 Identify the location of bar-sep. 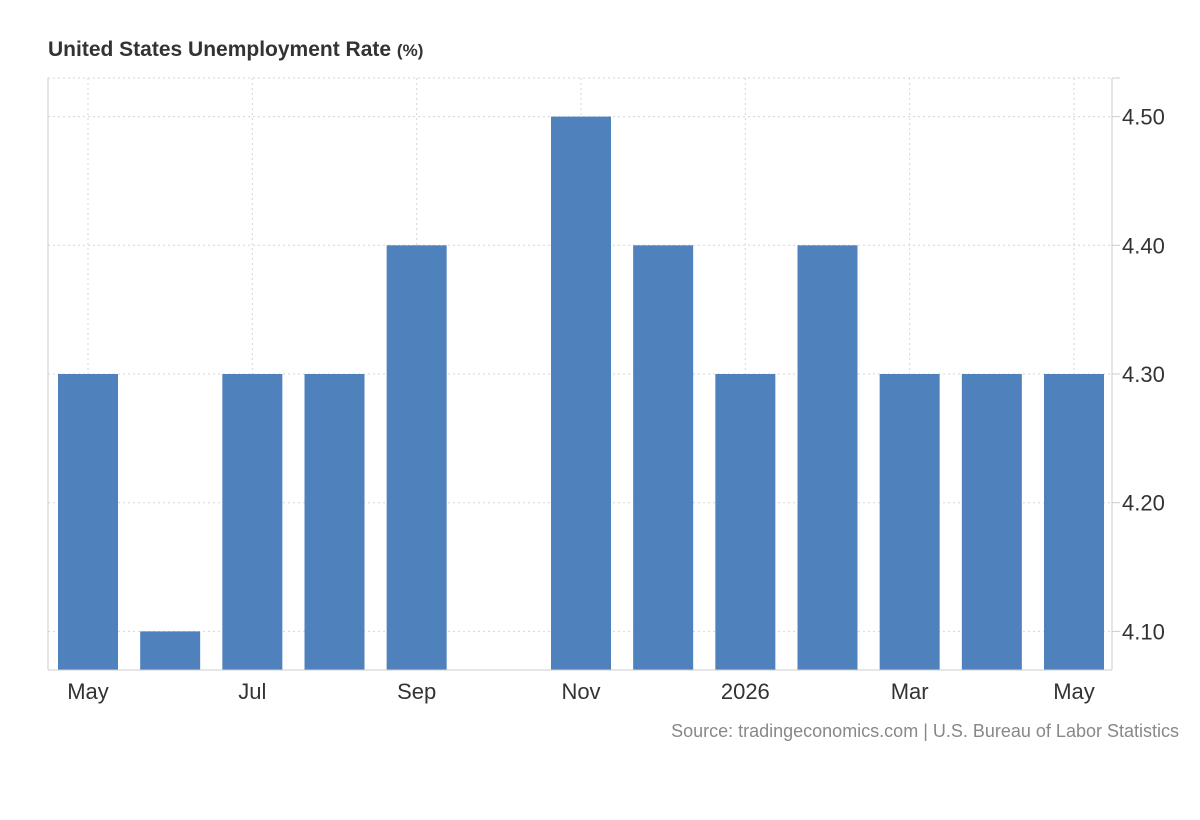
(416, 457).